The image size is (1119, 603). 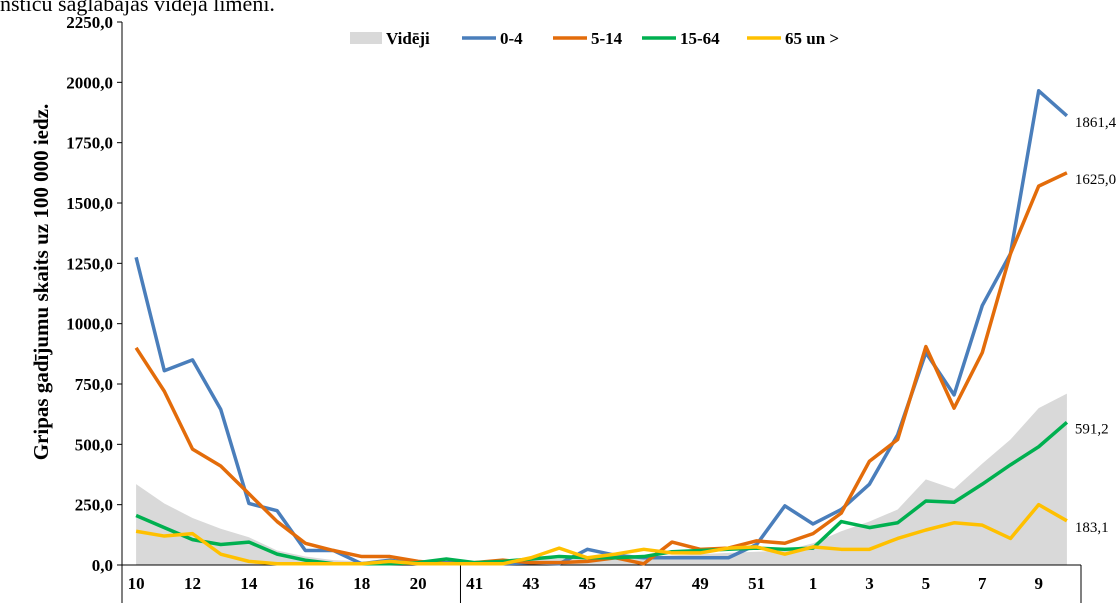 I want to click on x-tick-label: 47, so click(x=644, y=583).